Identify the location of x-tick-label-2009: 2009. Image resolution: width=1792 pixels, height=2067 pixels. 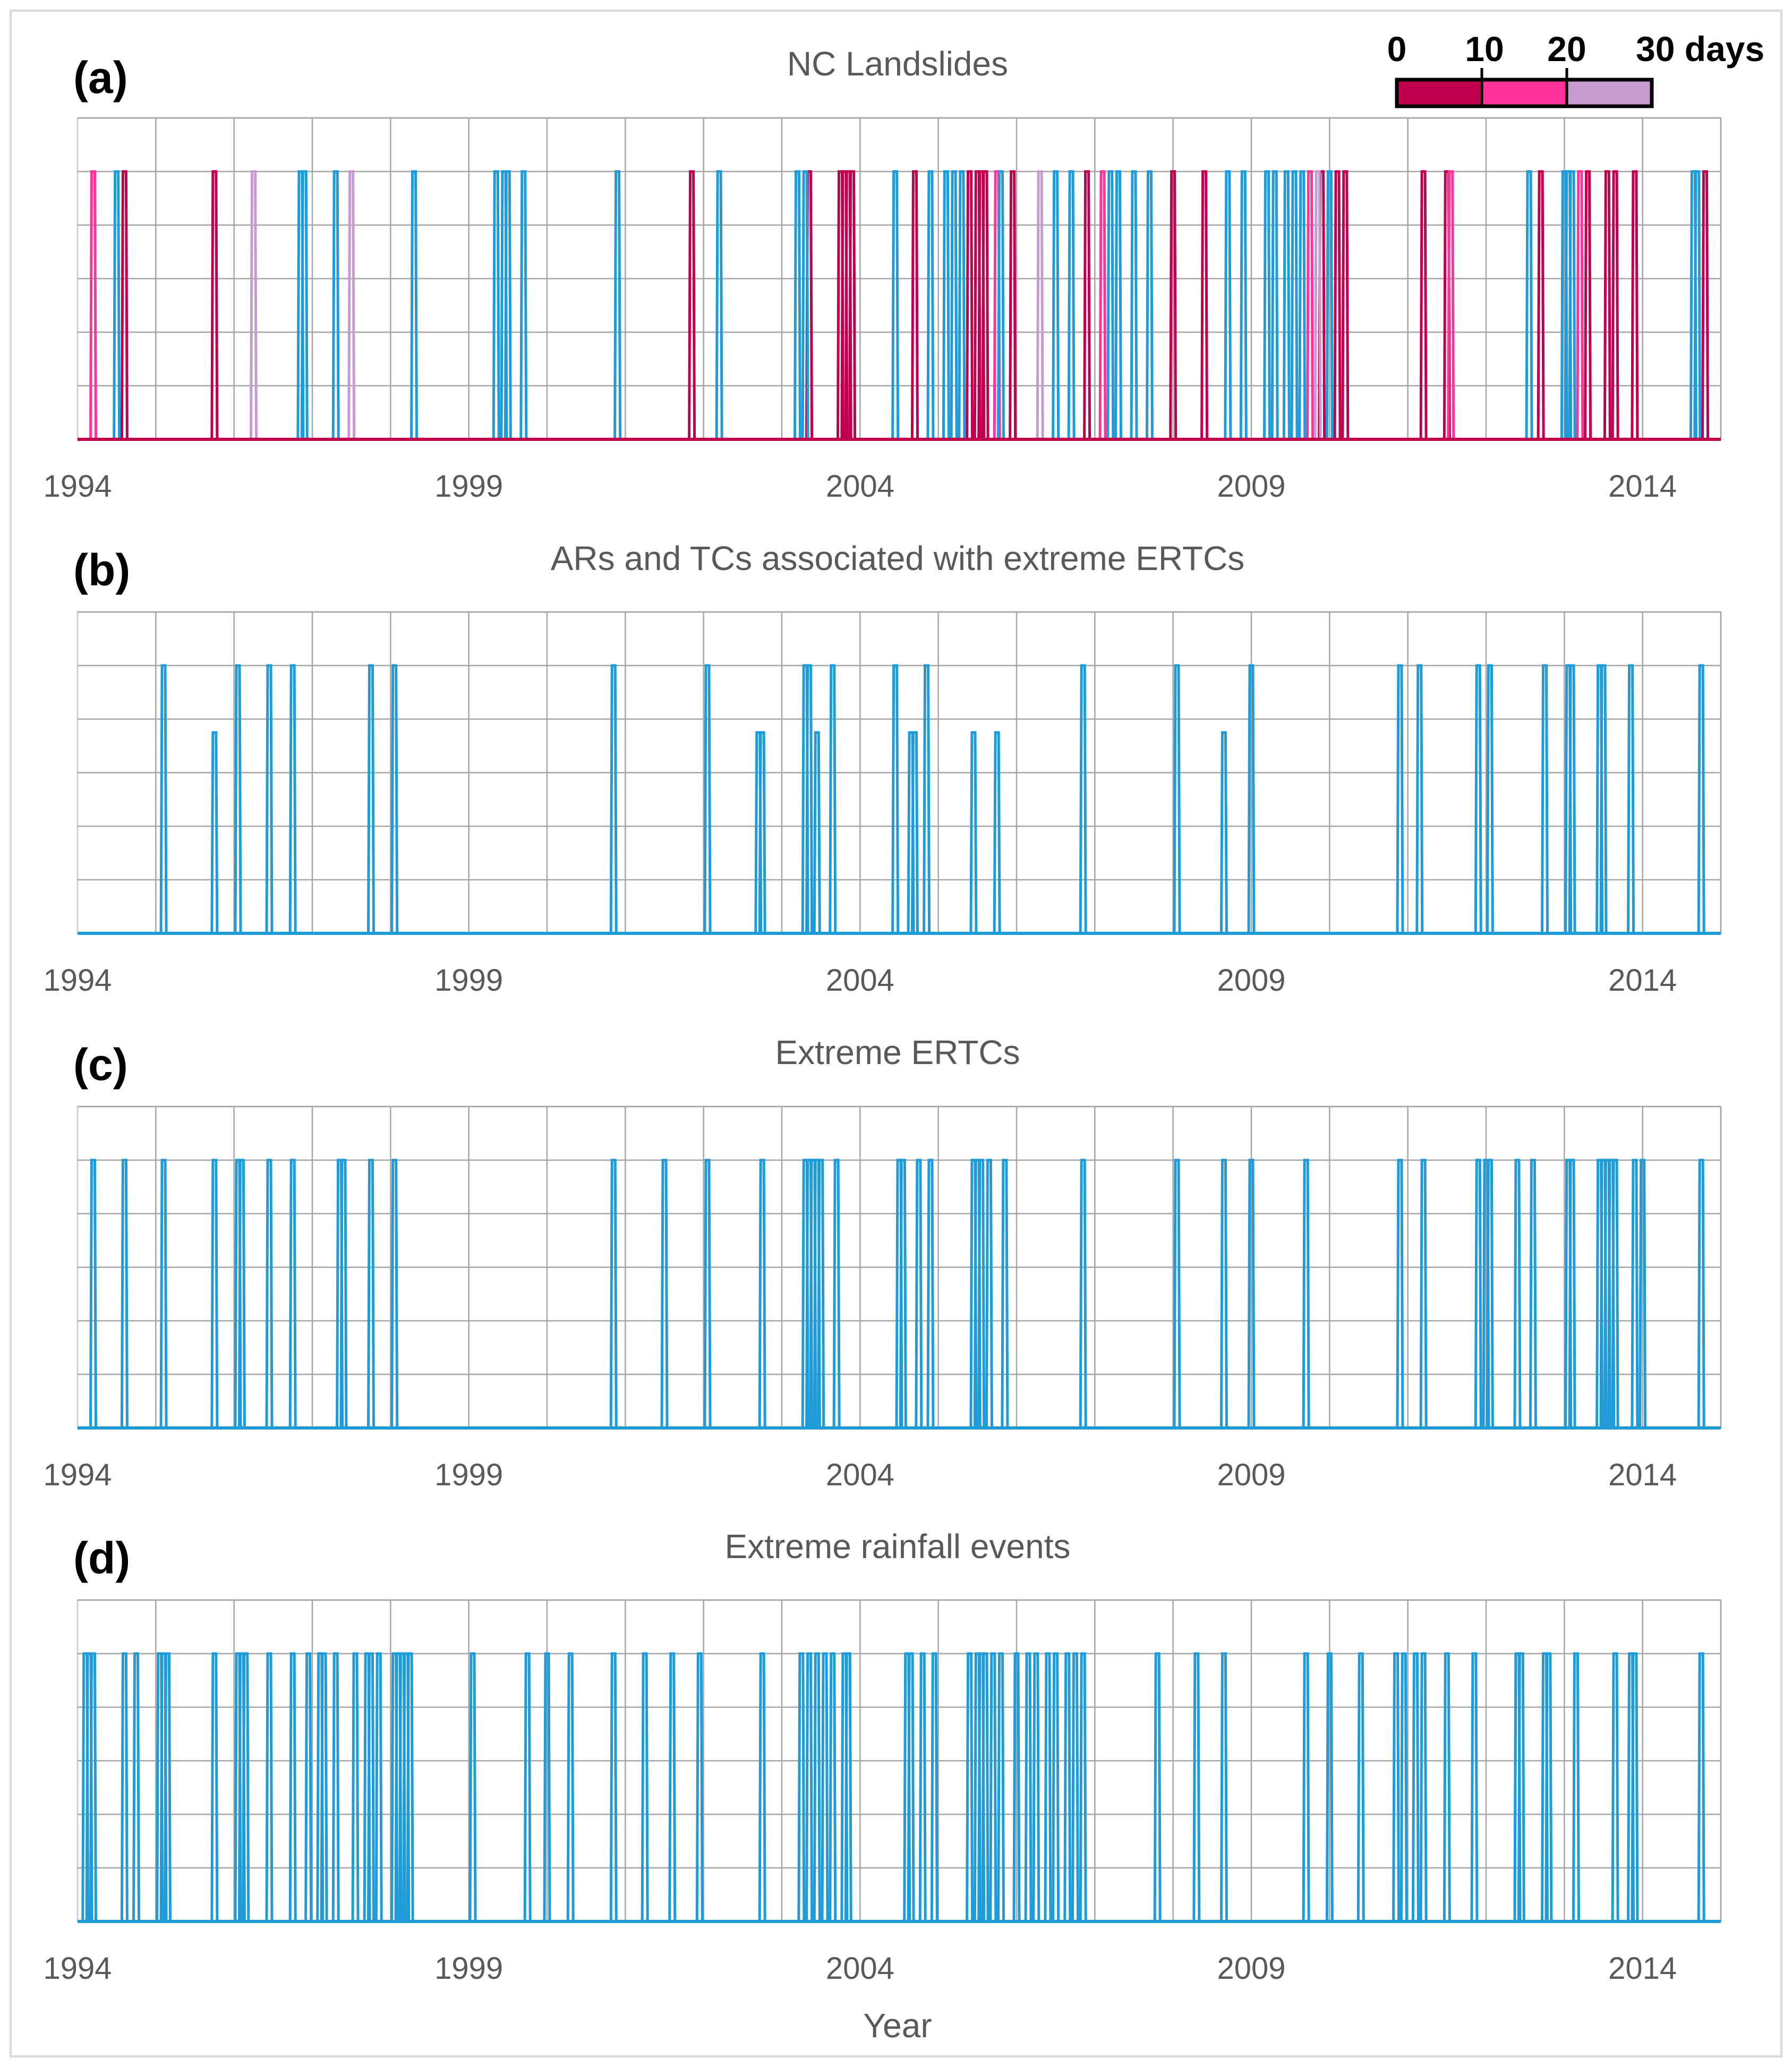
(1251, 486).